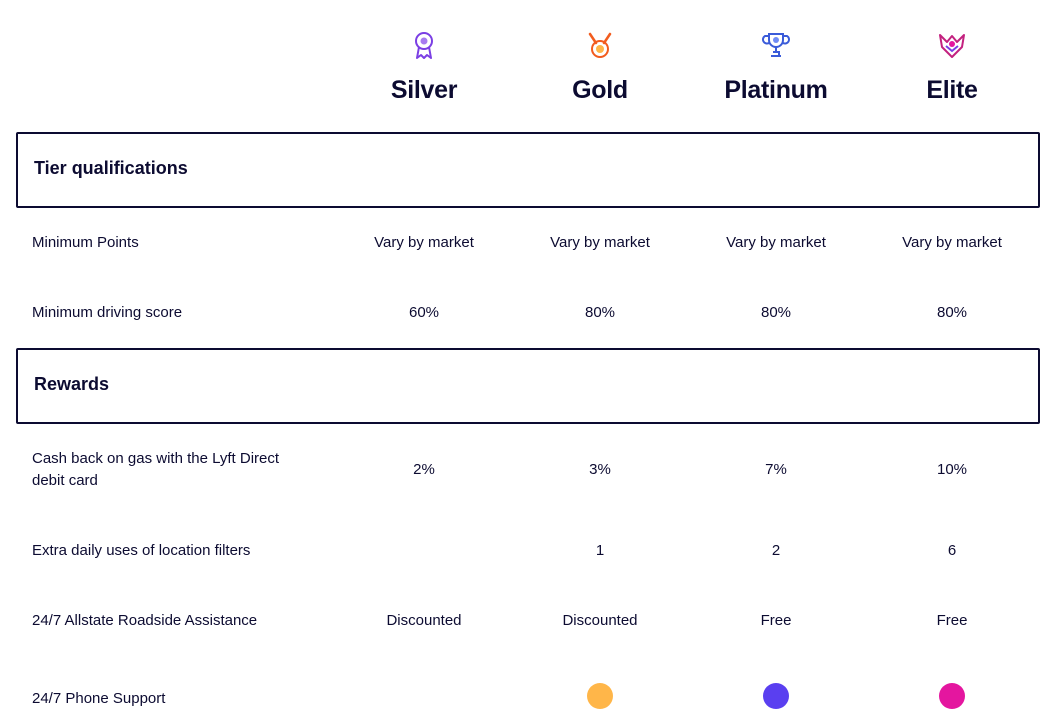  Describe the element at coordinates (141, 550) in the screenshot. I see `row-label: Extra daily uses of location filters` at that location.